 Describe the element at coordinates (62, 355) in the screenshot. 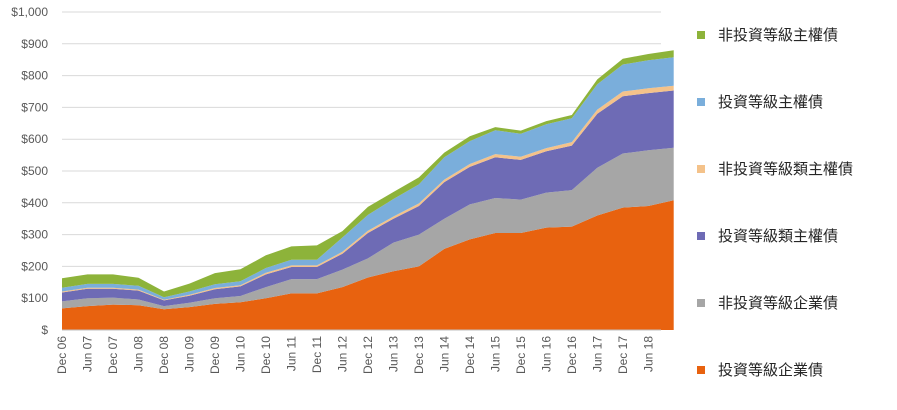

I see `x-tick-label: Dec 06` at that location.